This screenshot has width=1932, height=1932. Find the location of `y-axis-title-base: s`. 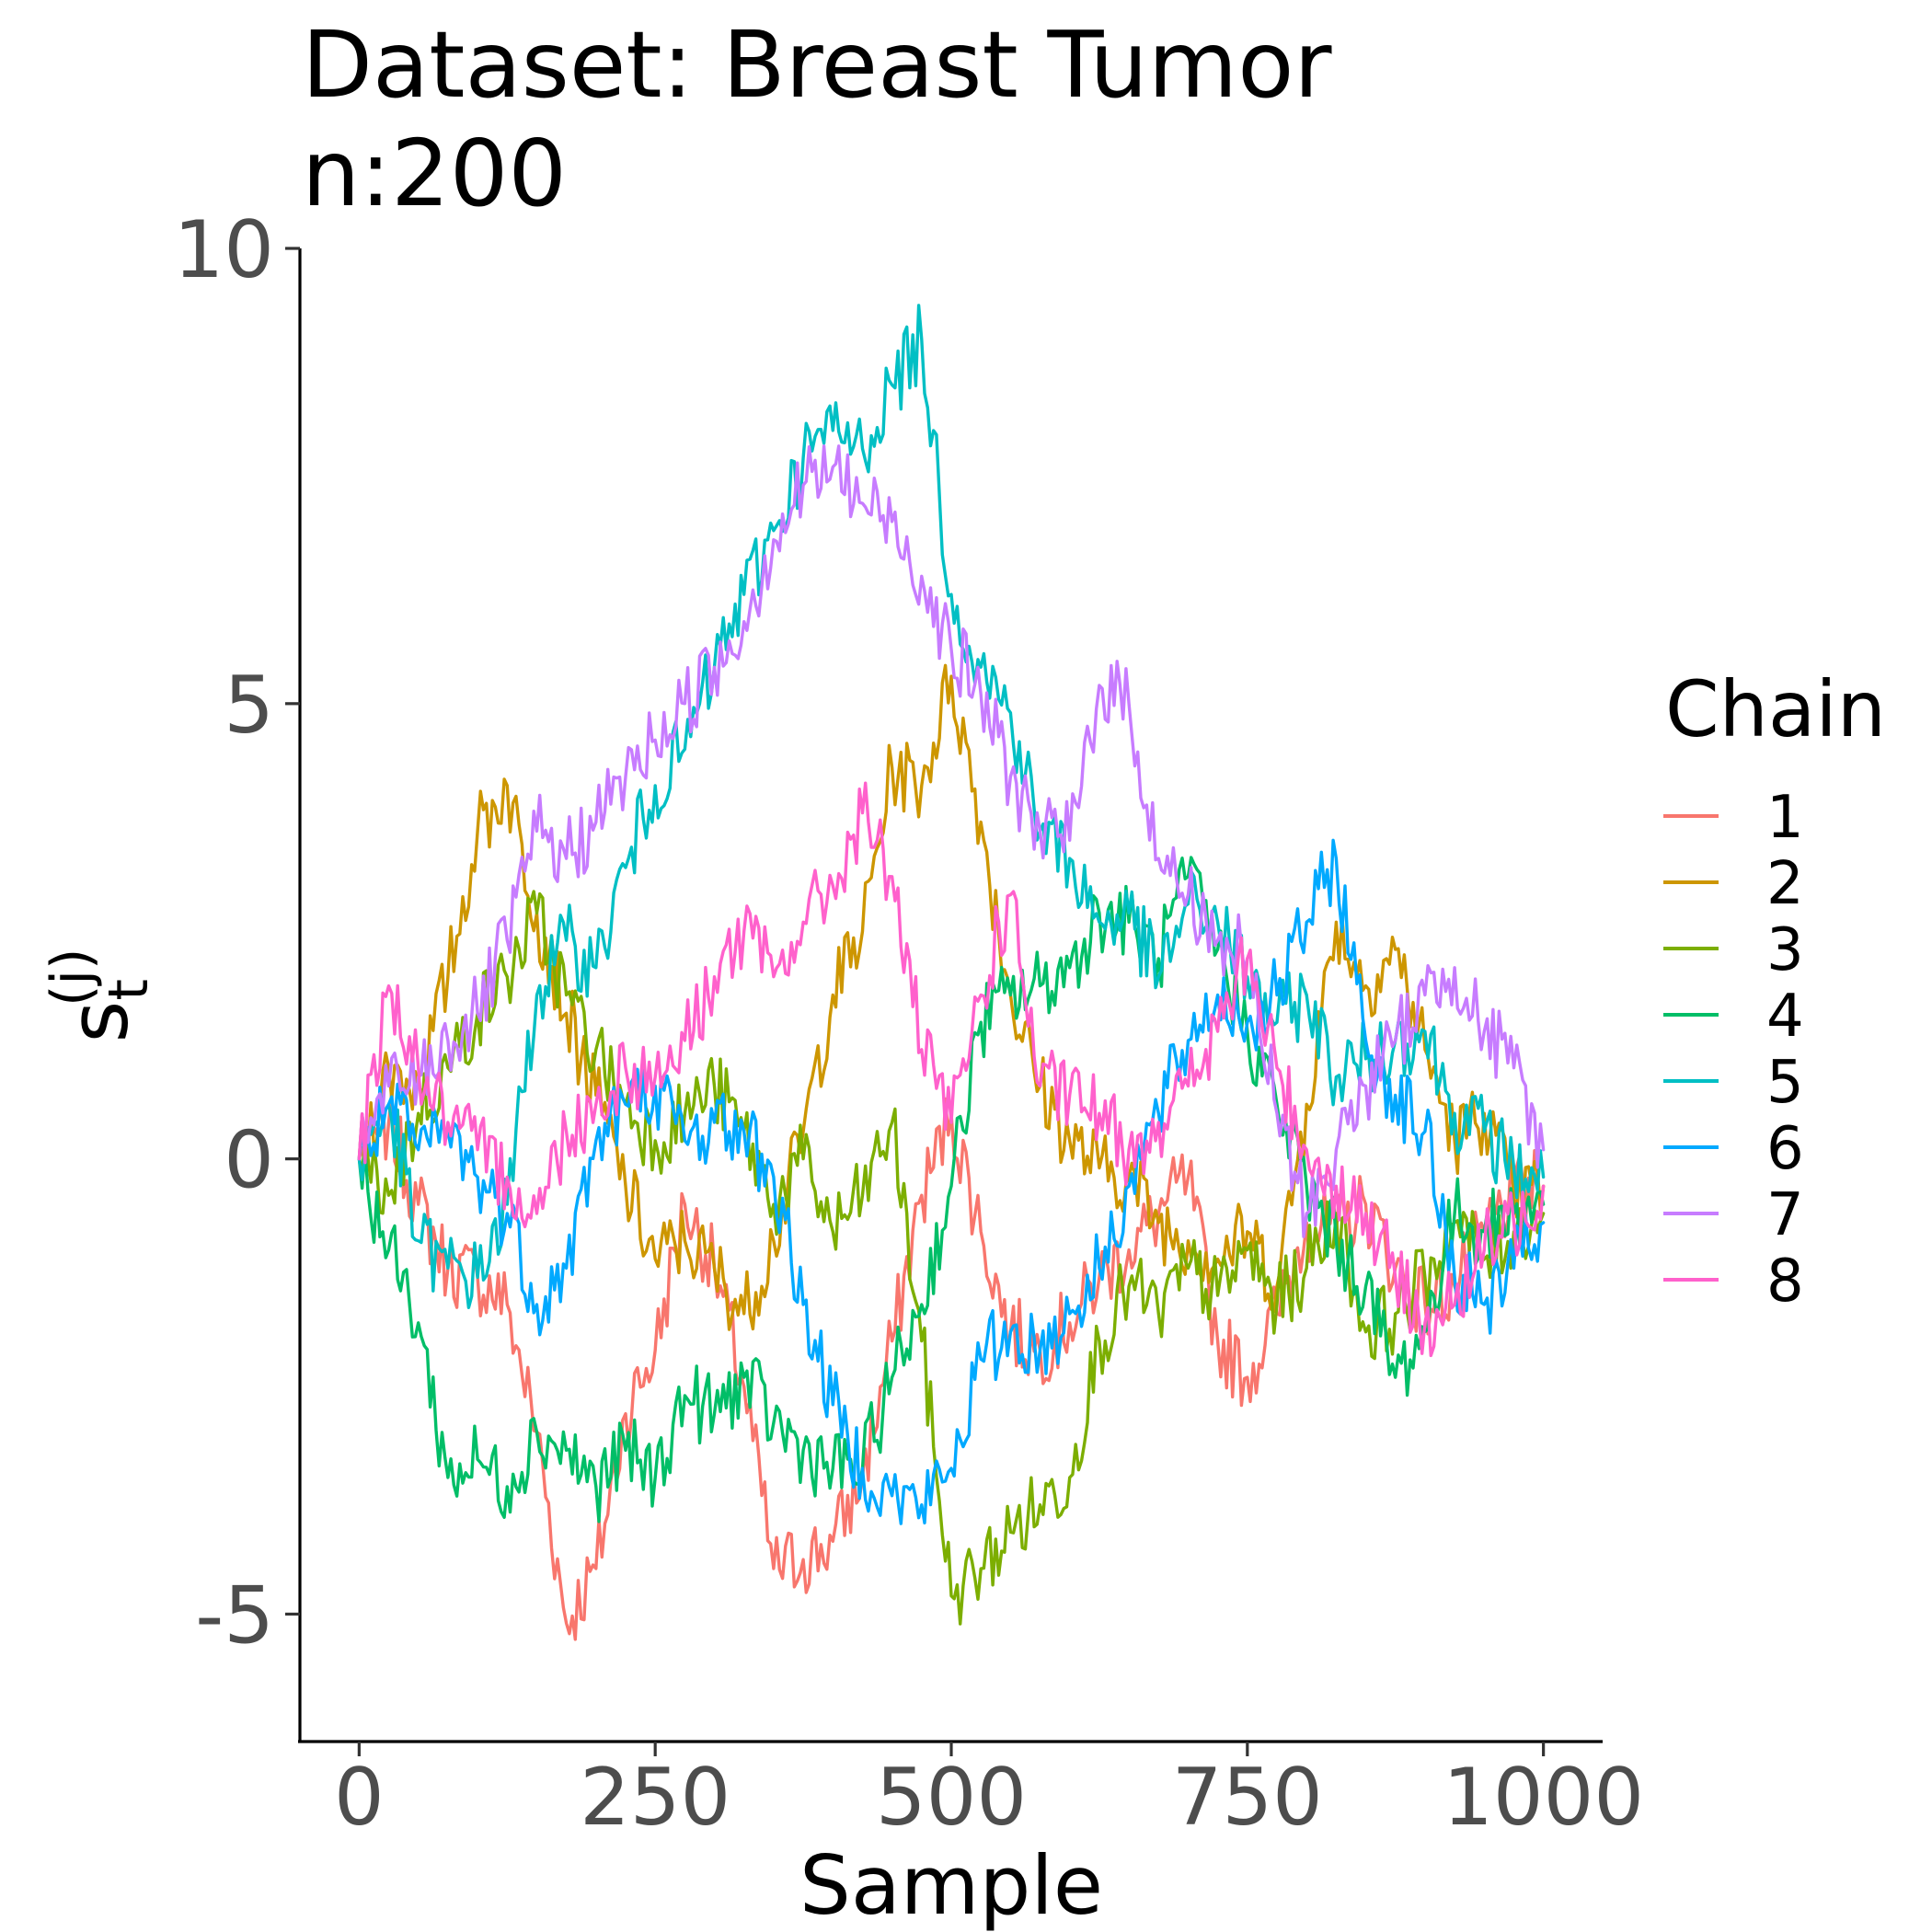

y-axis-title-base: s is located at coordinates (99, 1022).